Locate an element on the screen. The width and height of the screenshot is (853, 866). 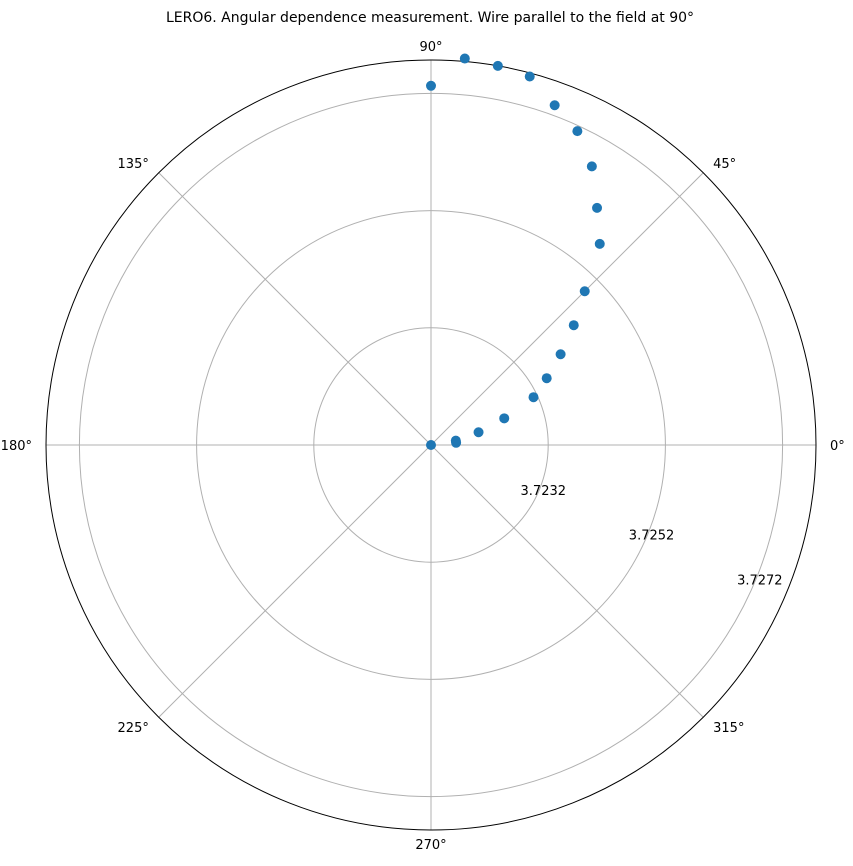
theta-tick-label: 0° is located at coordinates (837, 446).